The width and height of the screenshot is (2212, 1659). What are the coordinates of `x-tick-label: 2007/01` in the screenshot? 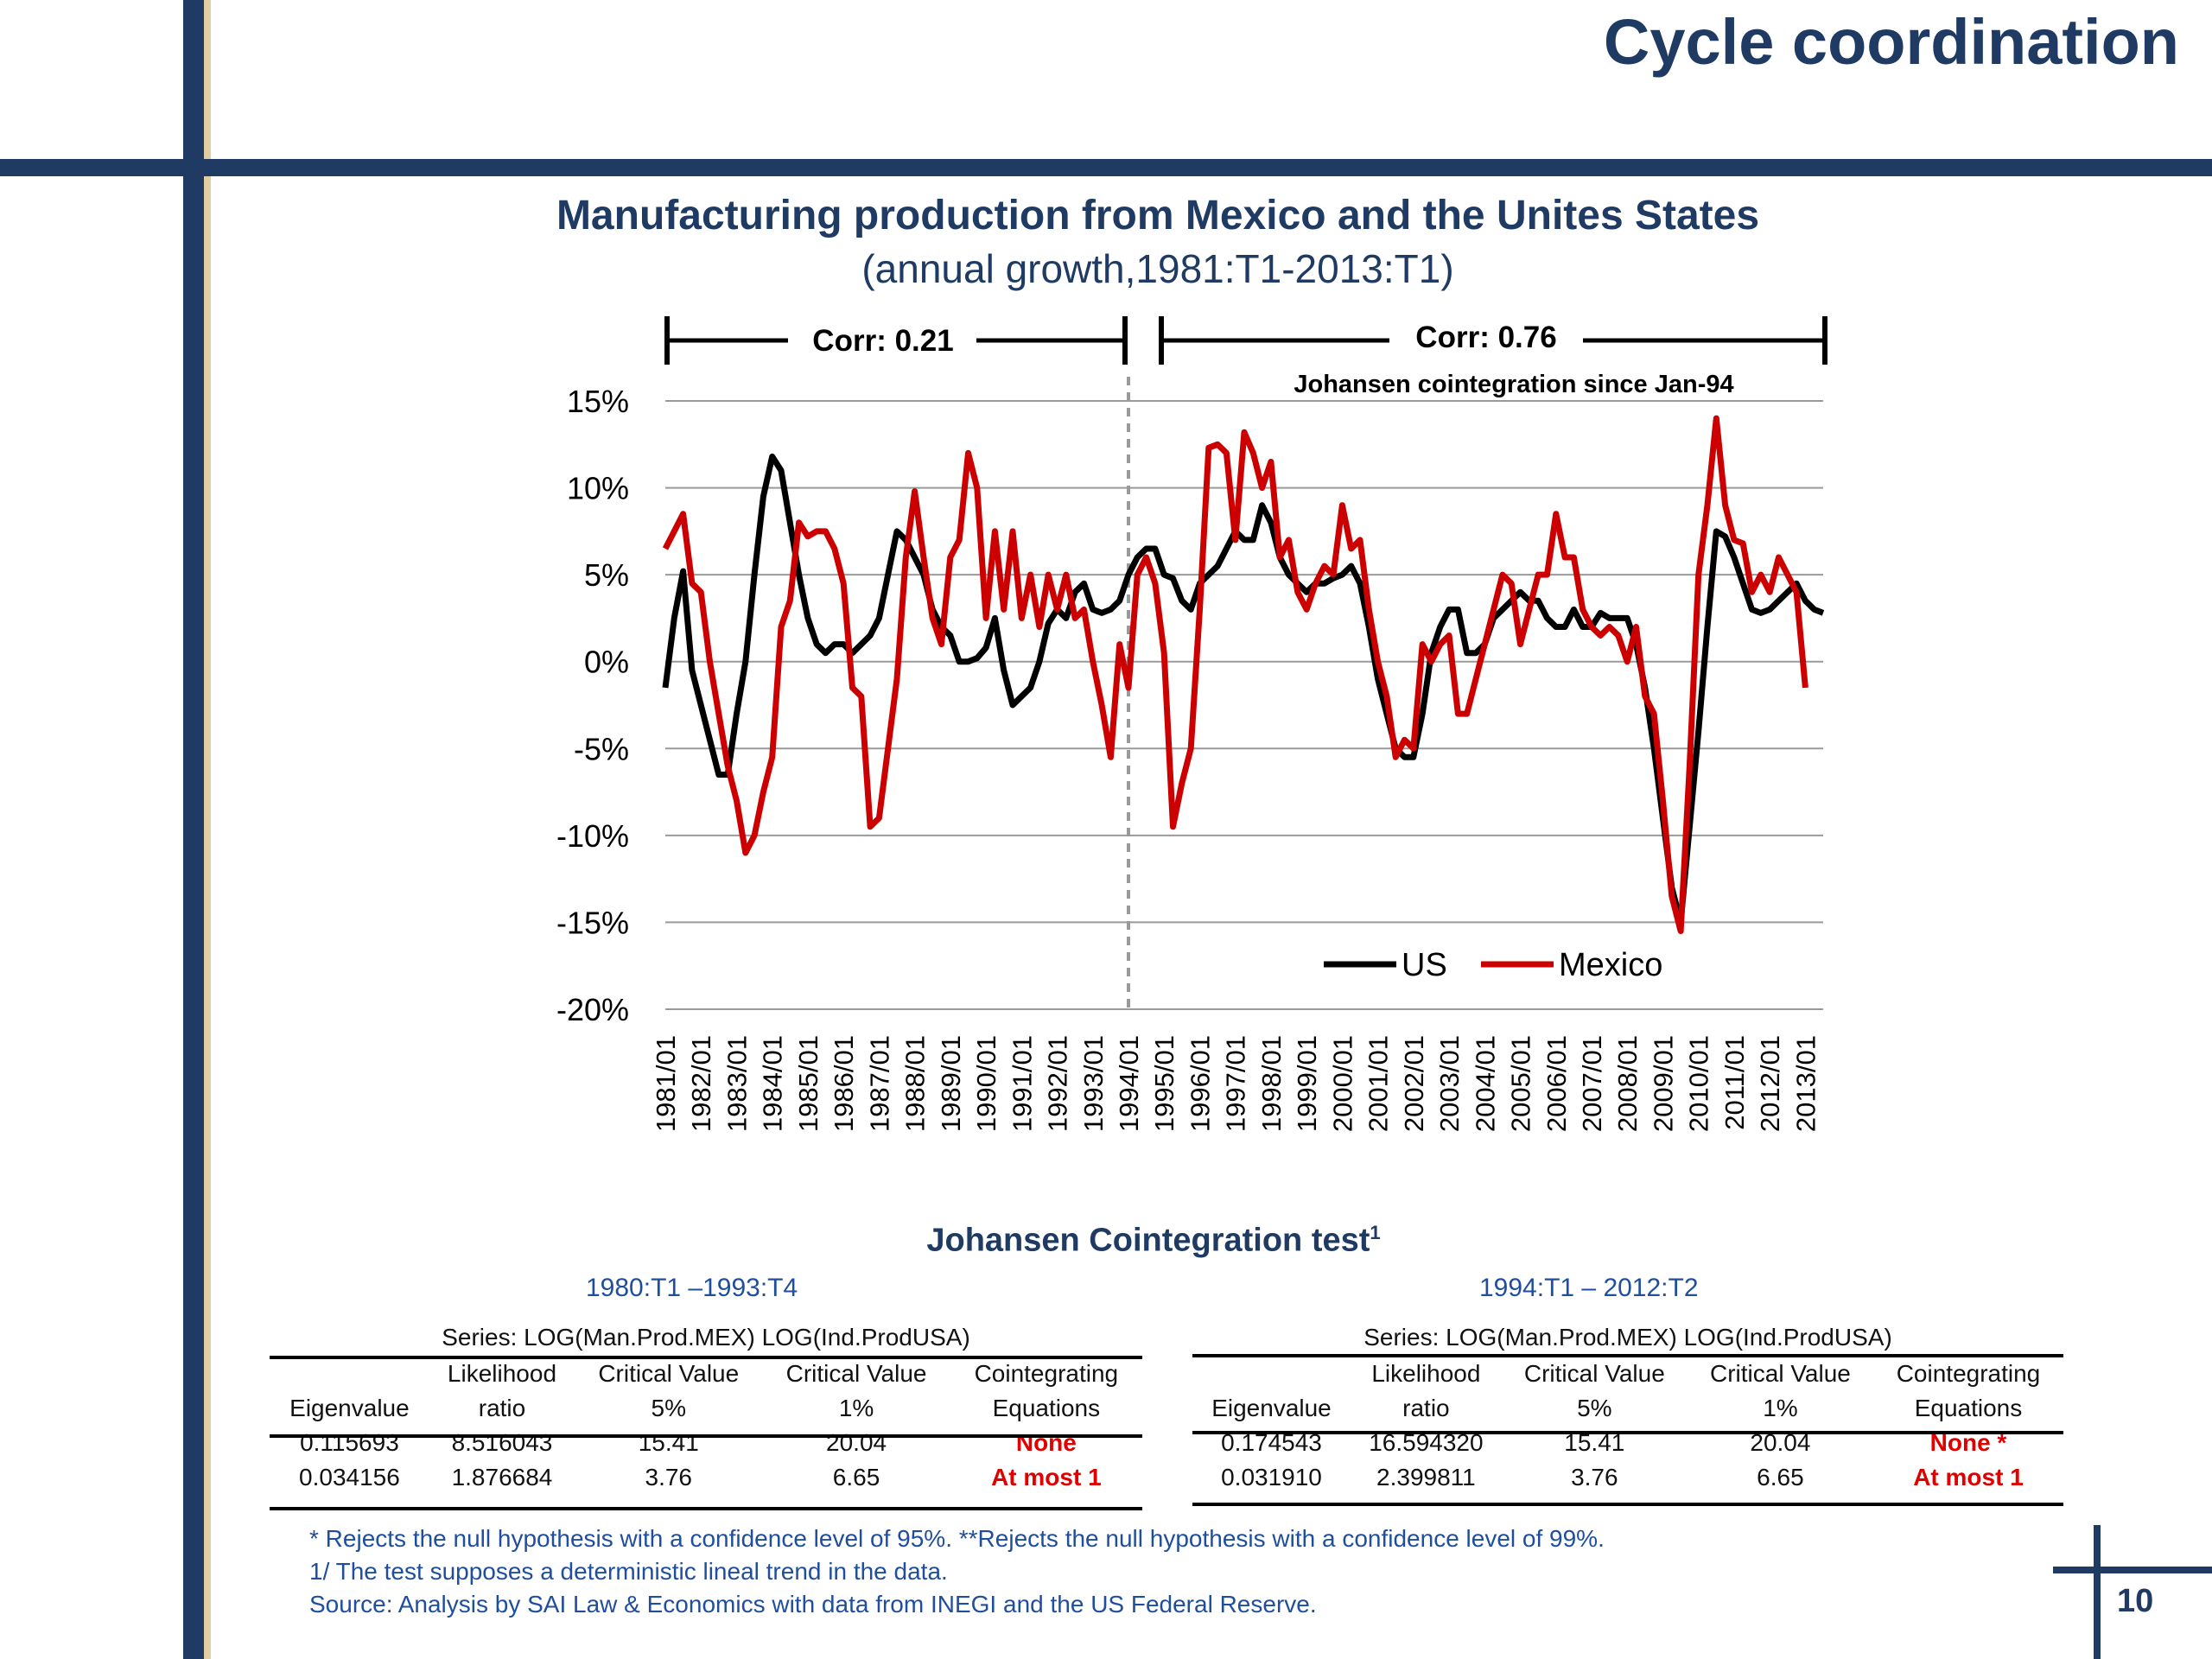 It's located at (1592, 1083).